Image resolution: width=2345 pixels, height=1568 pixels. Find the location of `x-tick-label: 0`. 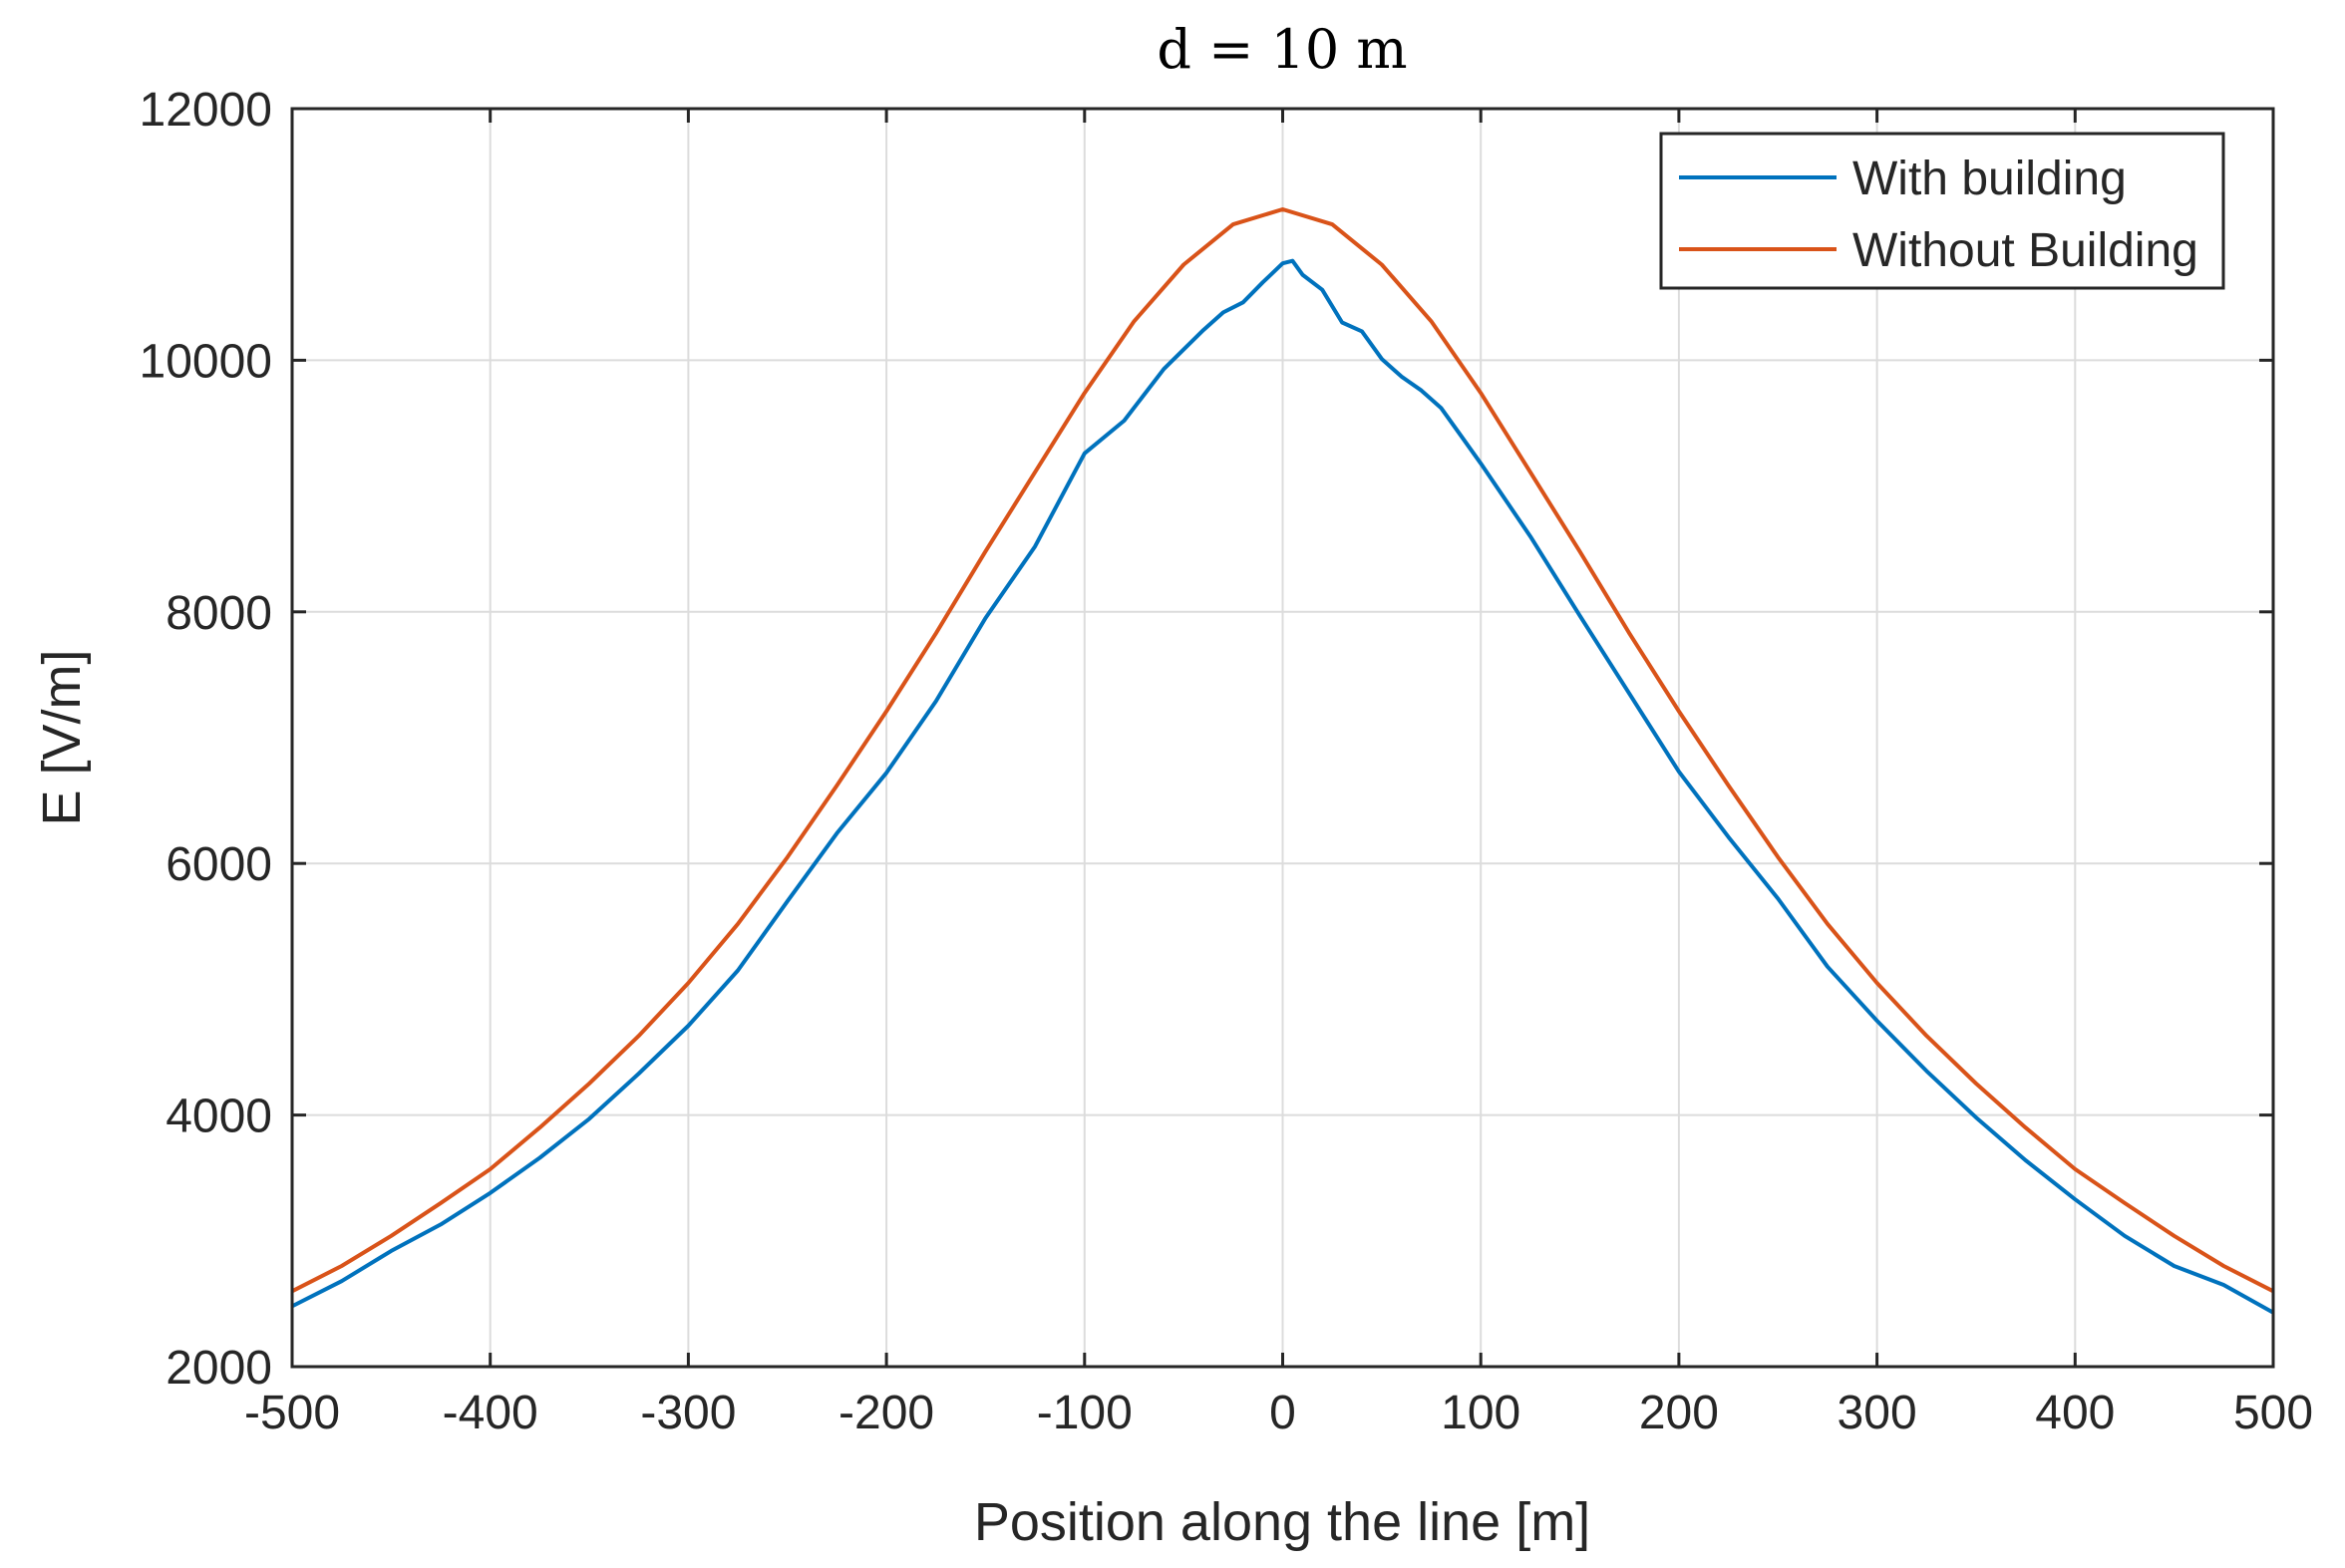

x-tick-label: 0 is located at coordinates (1282, 1413).